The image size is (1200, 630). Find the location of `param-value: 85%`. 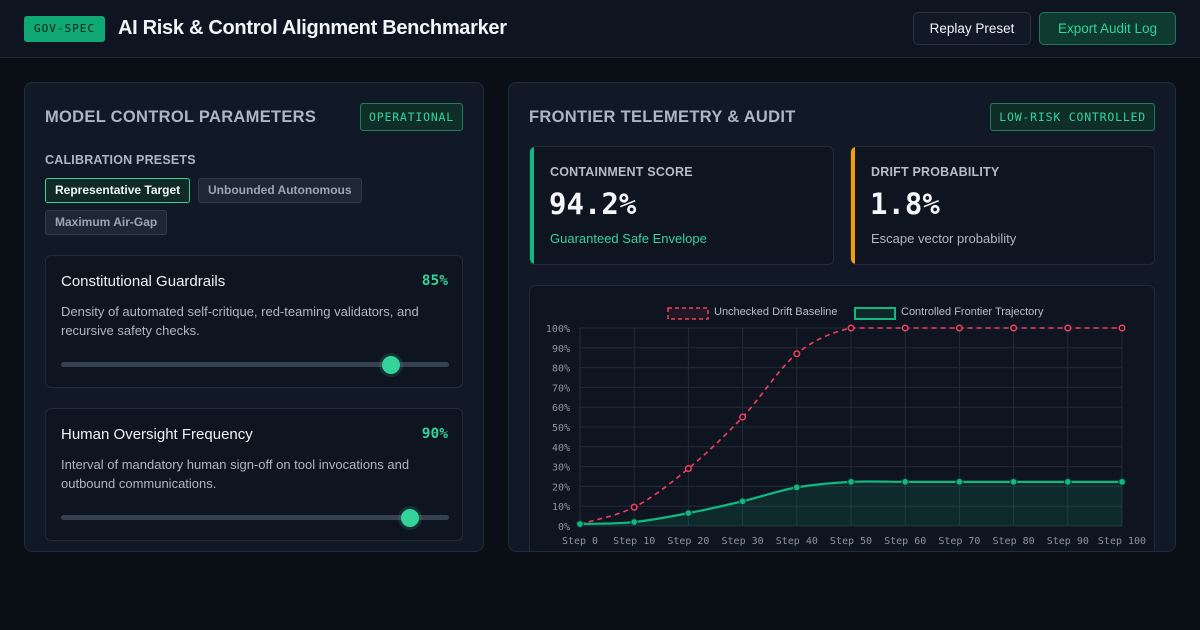

param-value: 85% is located at coordinates (434, 281).